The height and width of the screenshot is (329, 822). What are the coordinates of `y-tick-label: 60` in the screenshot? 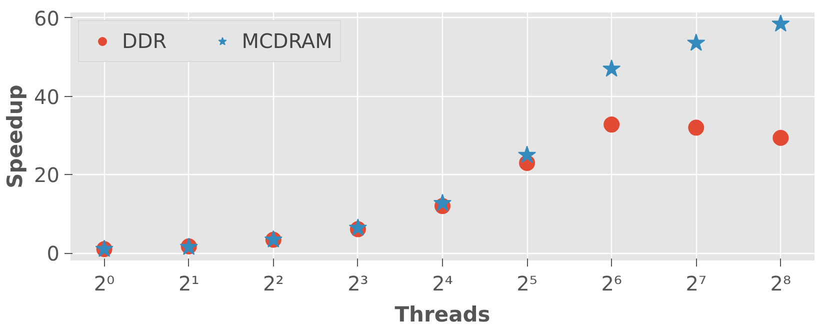 It's located at (47, 18).